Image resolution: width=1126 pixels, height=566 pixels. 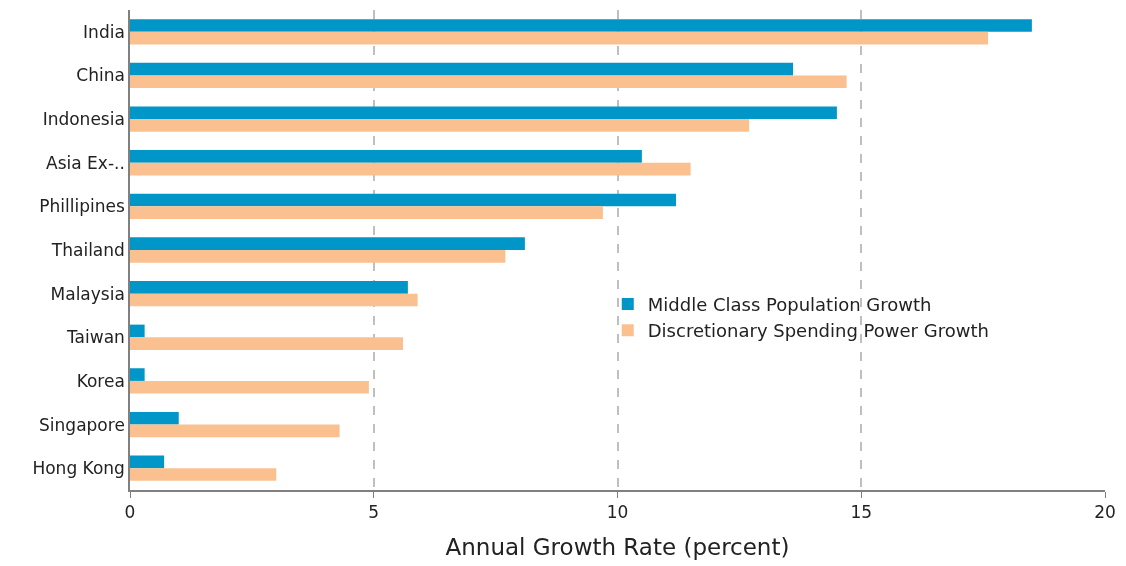 I want to click on y-tick-label: Hong Kong, so click(x=78, y=468).